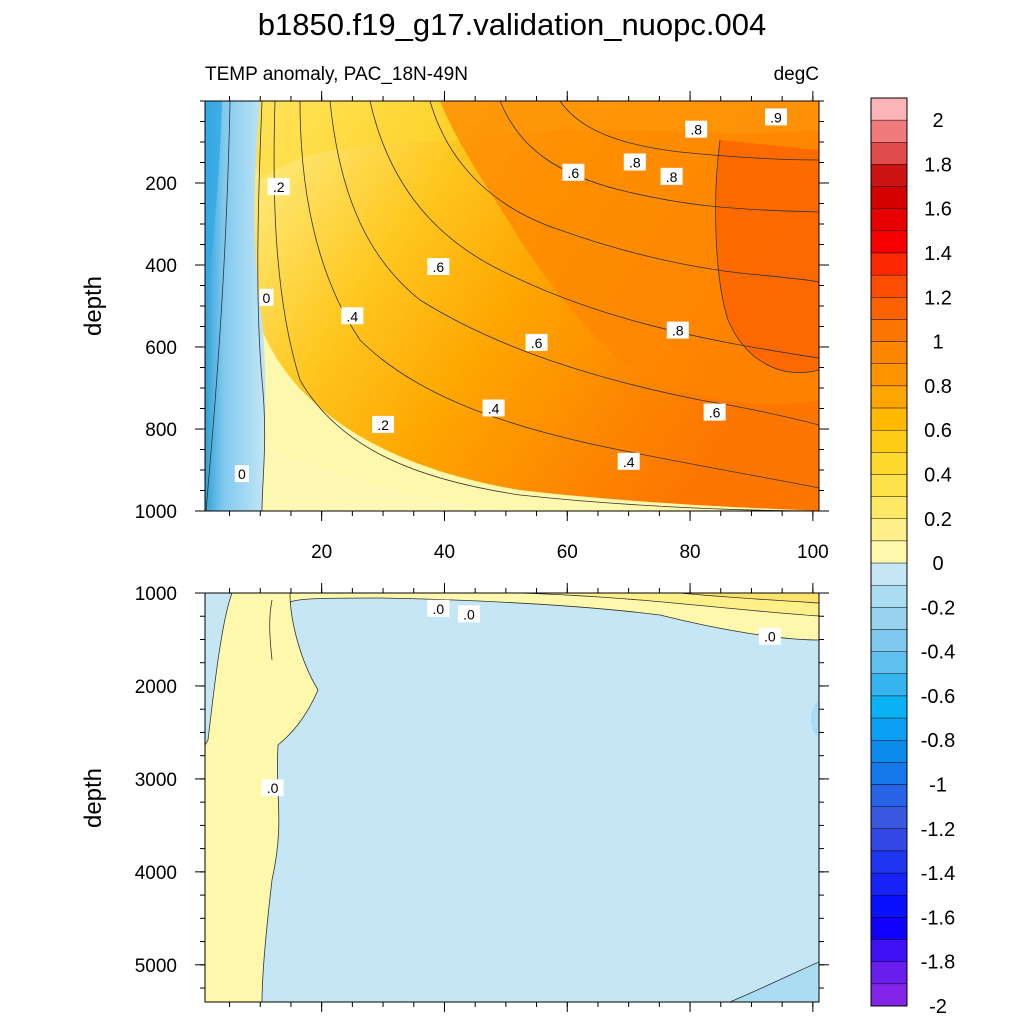 This screenshot has height=1024, width=1024. I want to click on upper-cold-core, so click(213, 205).